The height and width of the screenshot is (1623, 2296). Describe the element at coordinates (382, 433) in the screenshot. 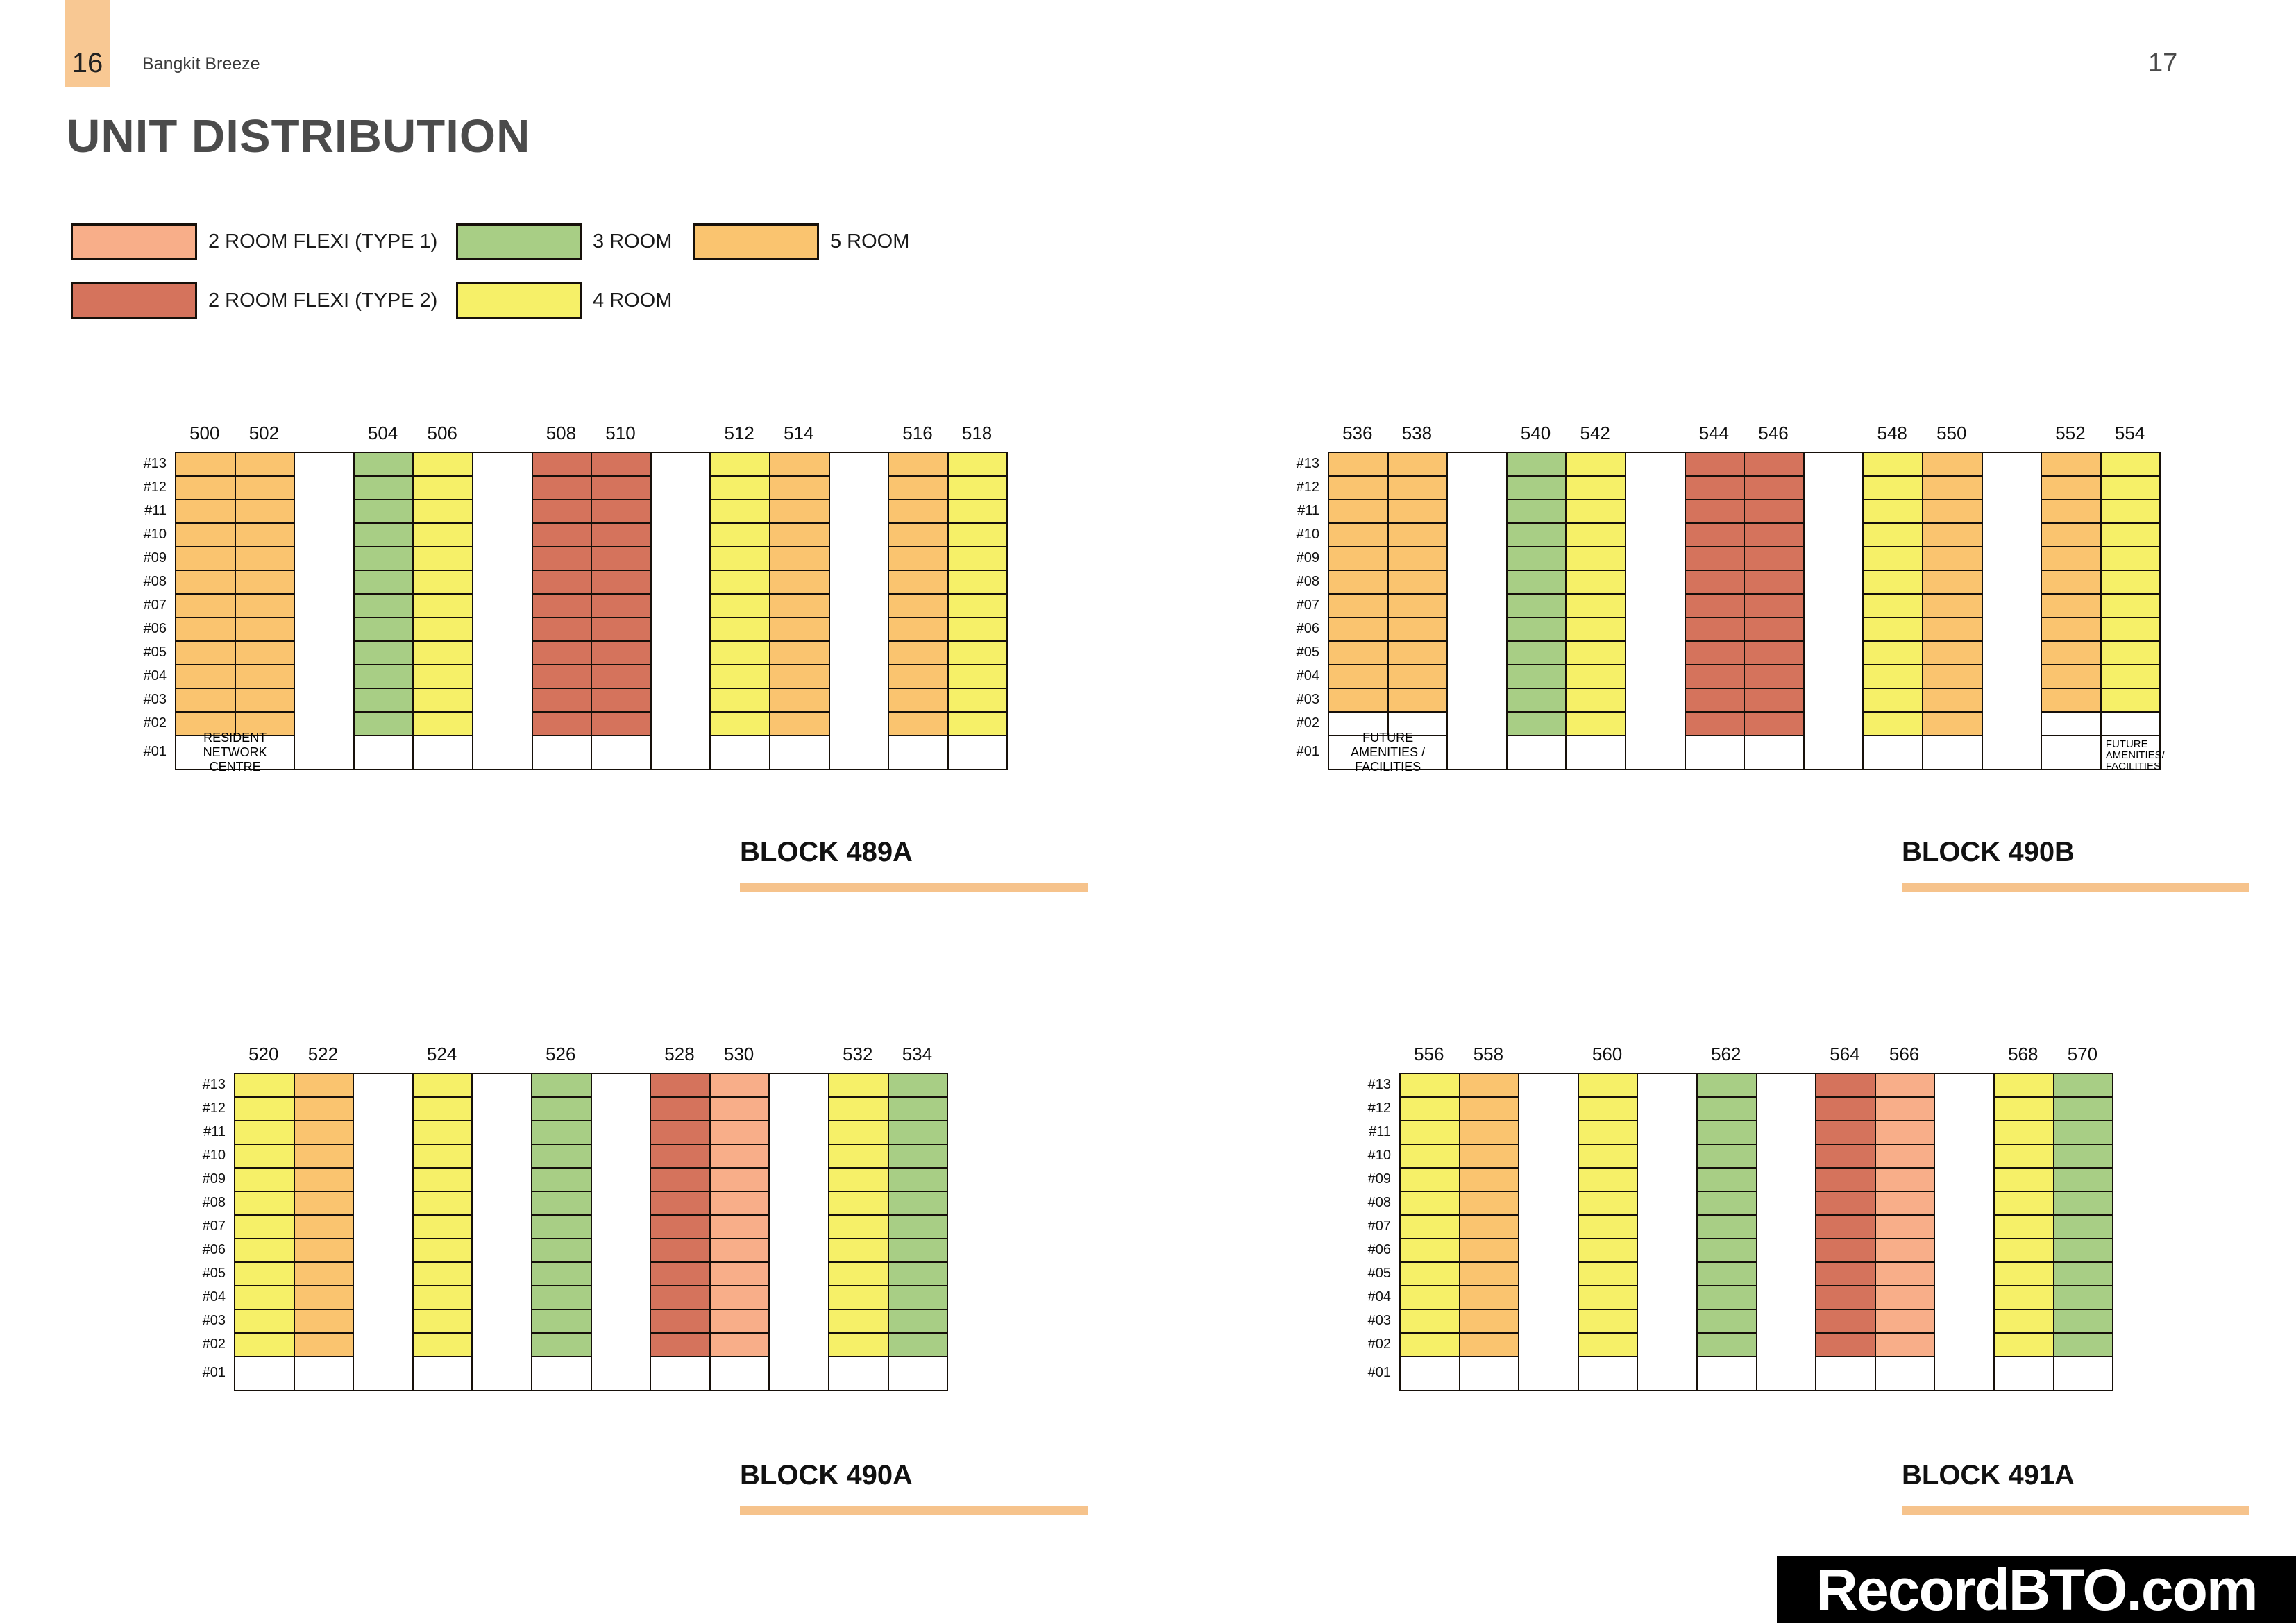

I see `unit-number-label-504: 504` at that location.